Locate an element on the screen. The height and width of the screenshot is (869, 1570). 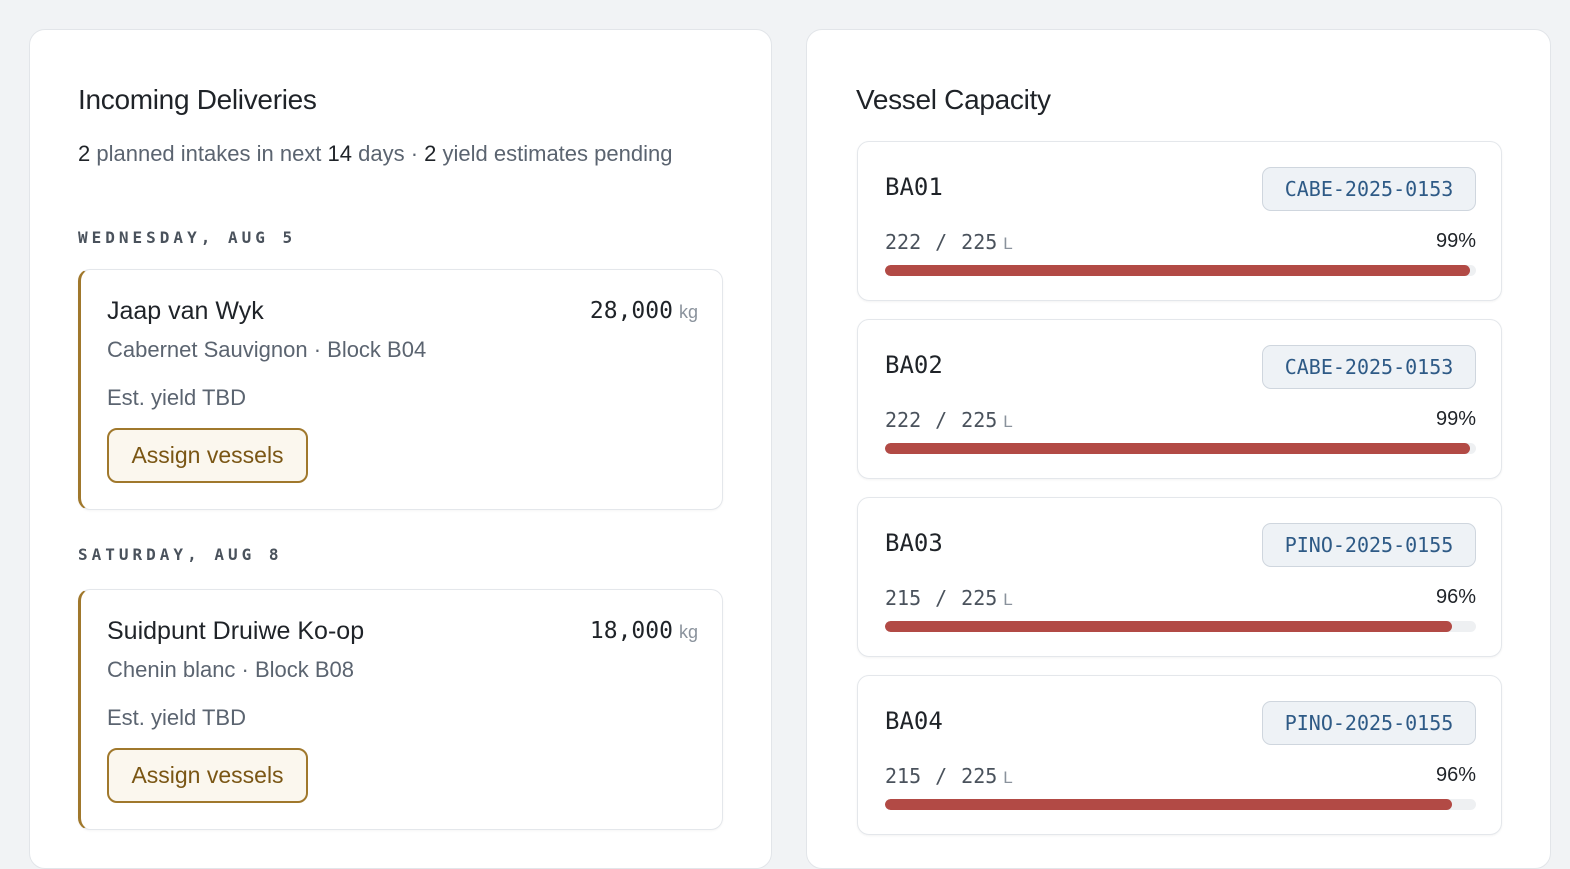
vessel-id: BA04 is located at coordinates (914, 721).